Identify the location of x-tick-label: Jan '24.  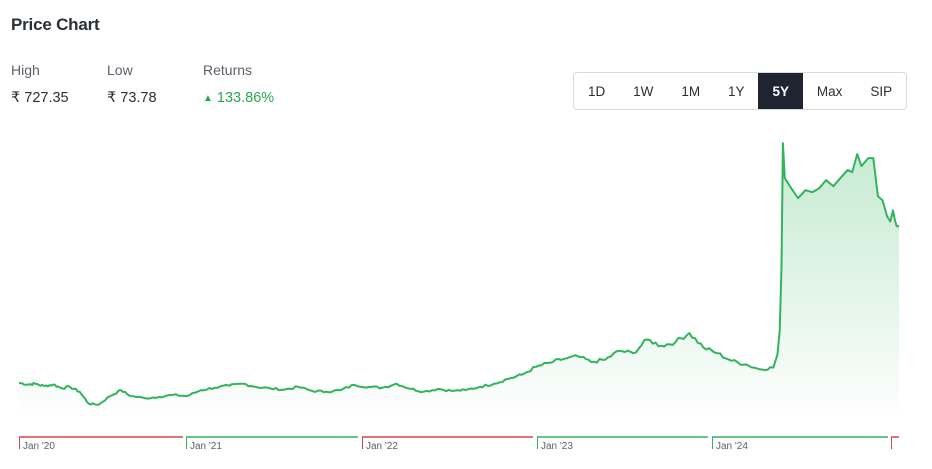
(732, 446).